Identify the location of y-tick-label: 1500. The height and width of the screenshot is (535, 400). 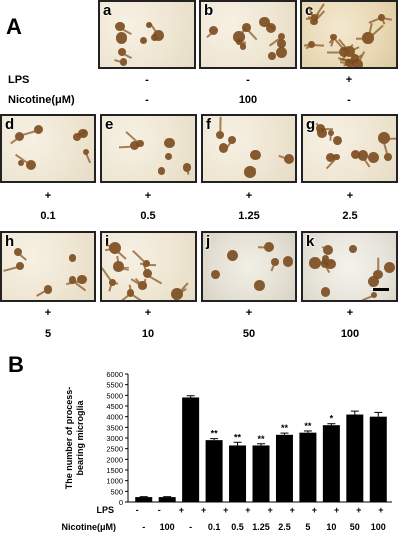
(114, 470).